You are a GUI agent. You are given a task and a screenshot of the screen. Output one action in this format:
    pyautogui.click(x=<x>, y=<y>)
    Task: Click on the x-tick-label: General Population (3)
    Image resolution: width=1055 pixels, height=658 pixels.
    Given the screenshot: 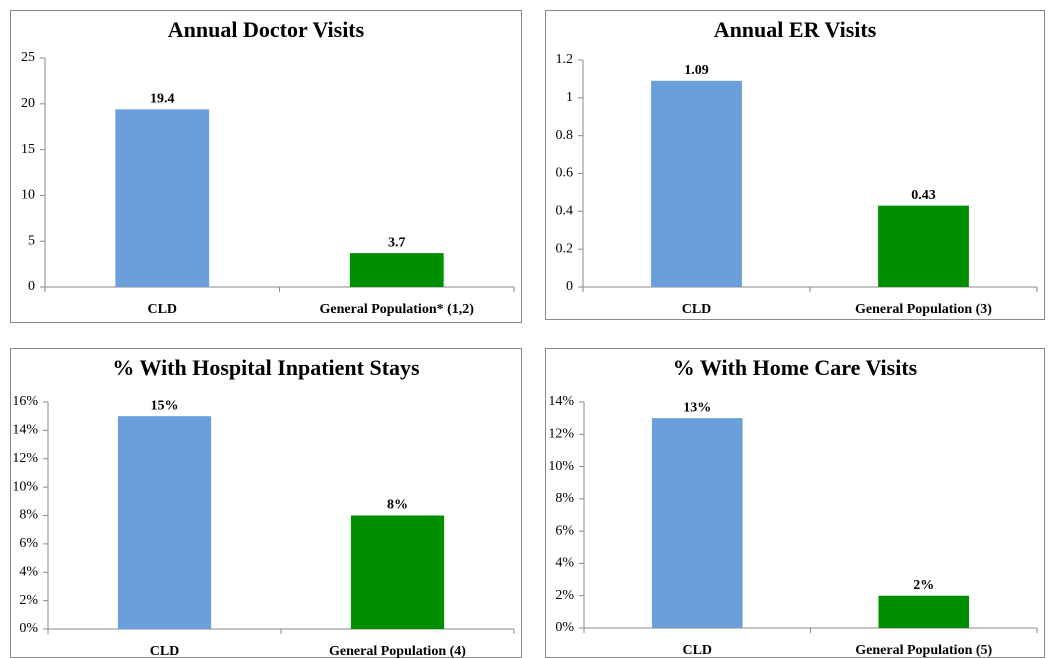 What is the action you would take?
    pyautogui.click(x=923, y=309)
    